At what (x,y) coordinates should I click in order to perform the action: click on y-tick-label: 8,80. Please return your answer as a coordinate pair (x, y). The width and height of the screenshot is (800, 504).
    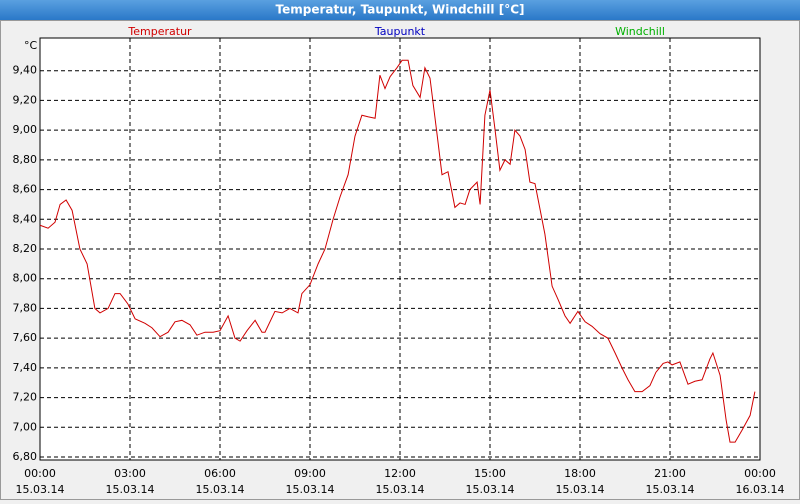
    Looking at the image, I should click on (25, 159).